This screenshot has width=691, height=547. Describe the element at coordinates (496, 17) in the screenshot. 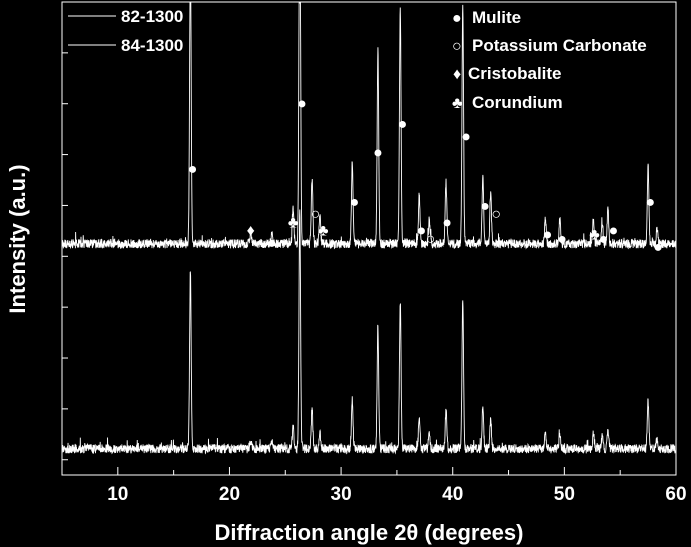

I see `phase-legend-label-mulite: Mulite` at that location.